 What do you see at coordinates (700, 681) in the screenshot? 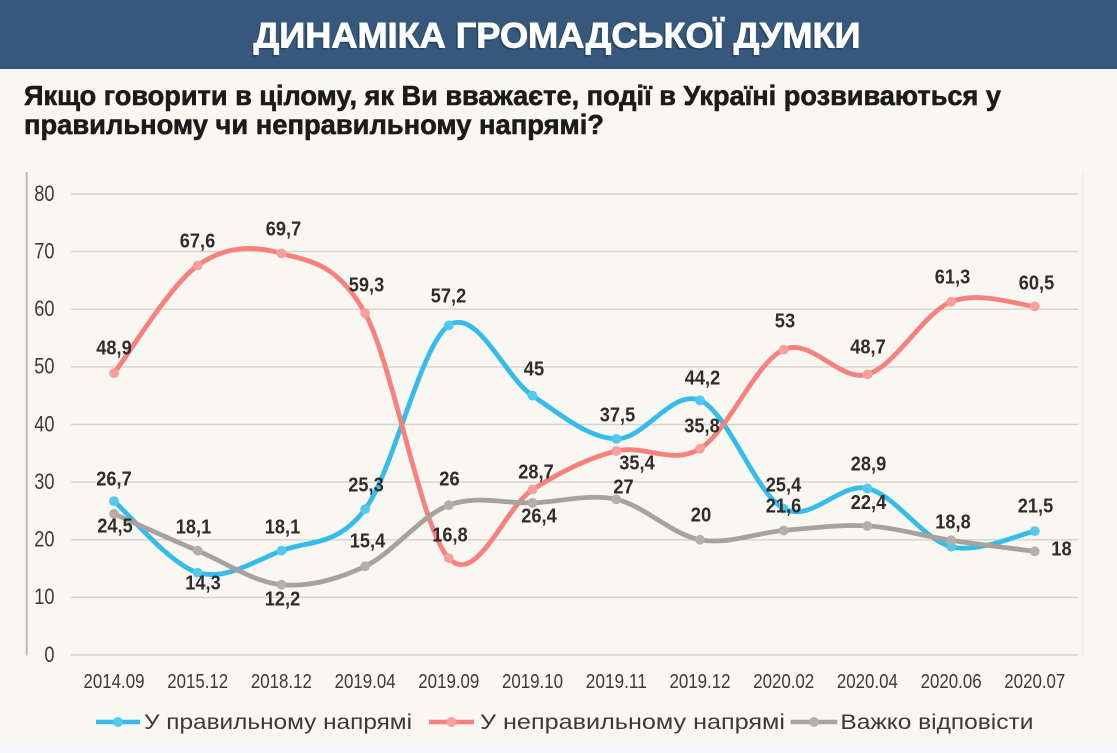
I see `svg-text: 2019.12` at bounding box center [700, 681].